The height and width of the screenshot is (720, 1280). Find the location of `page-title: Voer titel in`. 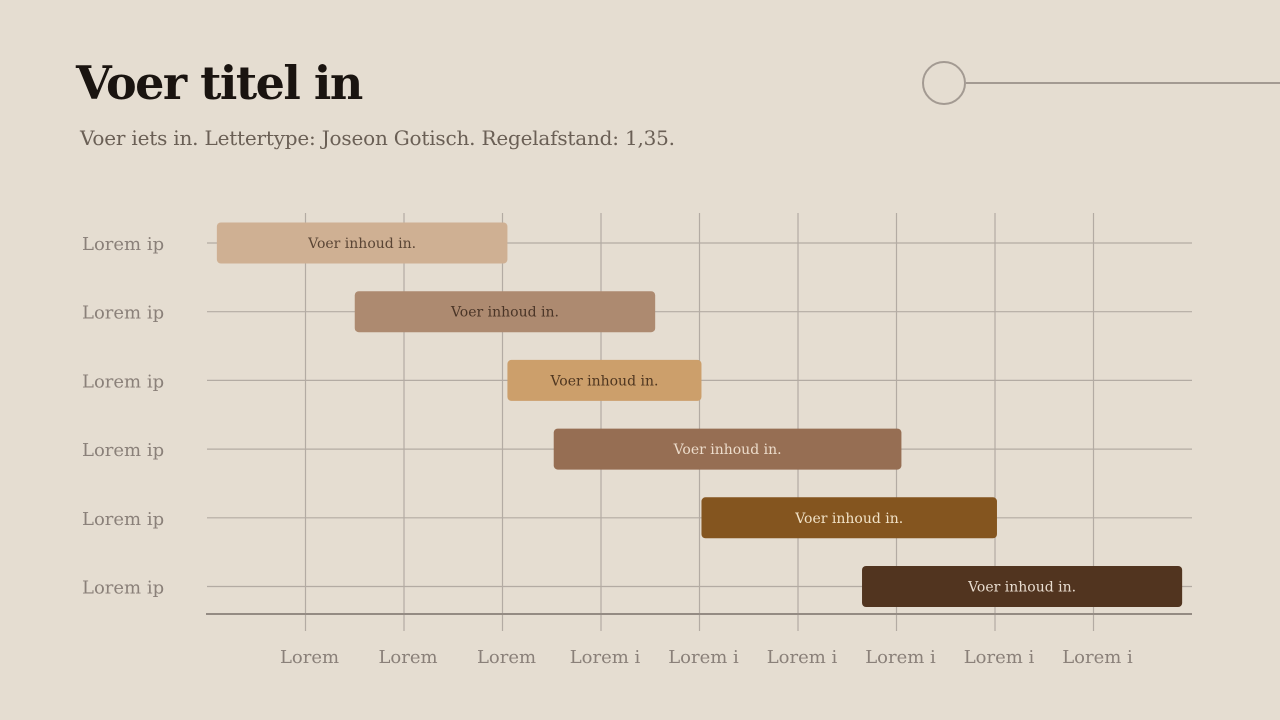

page-title: Voer titel in is located at coordinates (219, 83).